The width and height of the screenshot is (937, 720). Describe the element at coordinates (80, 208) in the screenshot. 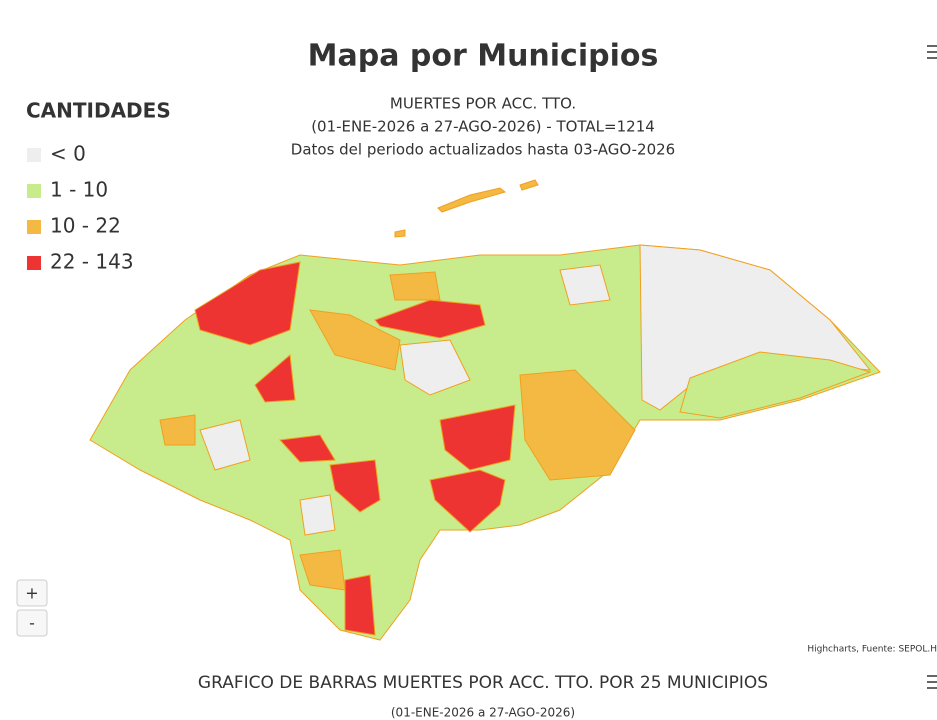

I see `legend: < 0 1 - 10 10 - 22 22 - 143` at that location.